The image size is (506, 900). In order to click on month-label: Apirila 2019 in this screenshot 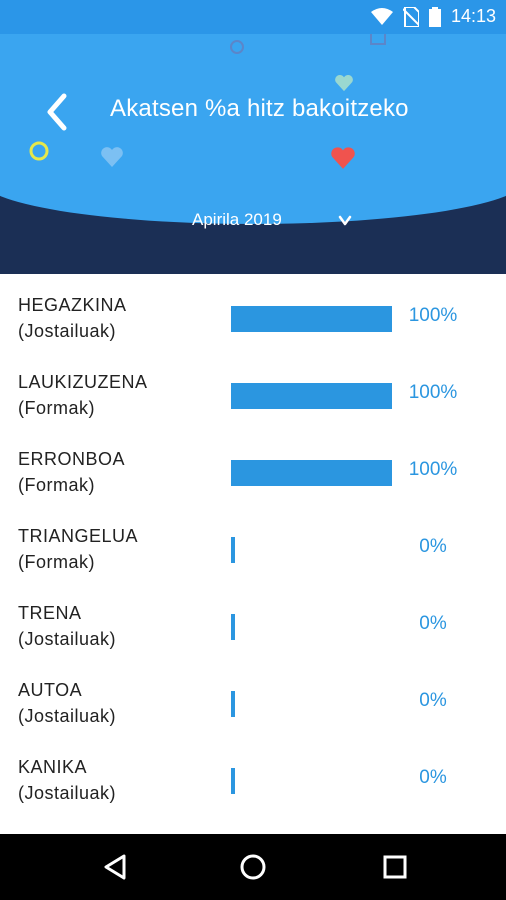, I will do `click(237, 219)`.